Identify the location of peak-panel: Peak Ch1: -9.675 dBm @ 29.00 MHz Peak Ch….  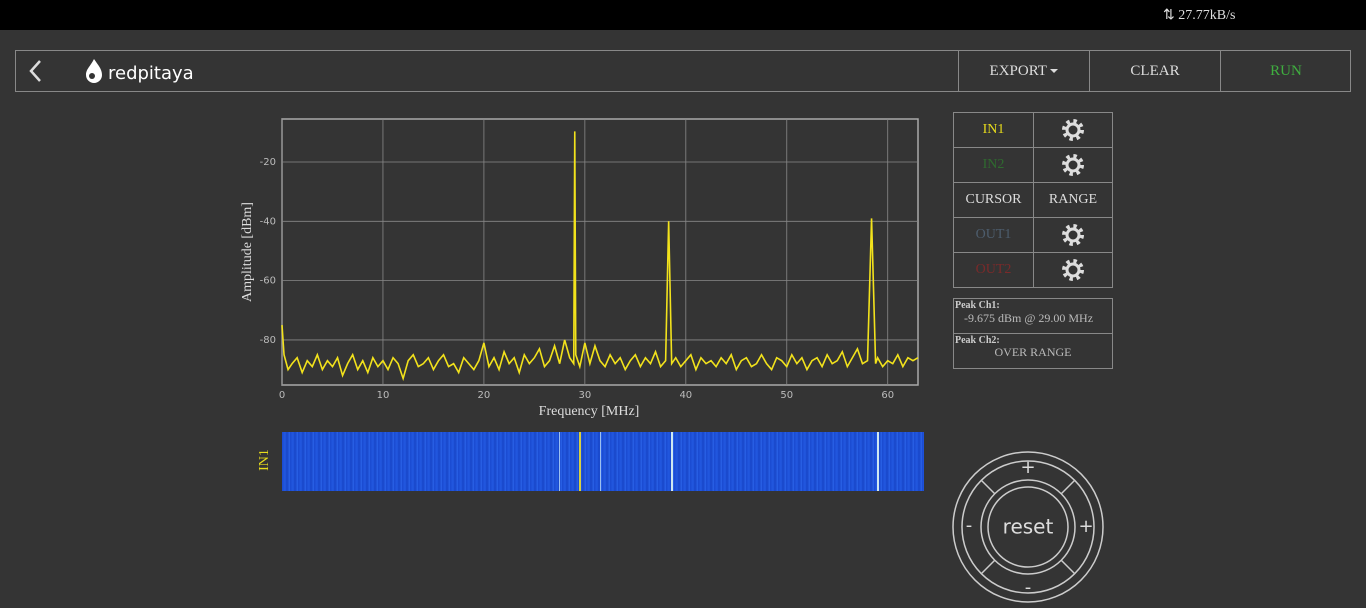
(1033, 333).